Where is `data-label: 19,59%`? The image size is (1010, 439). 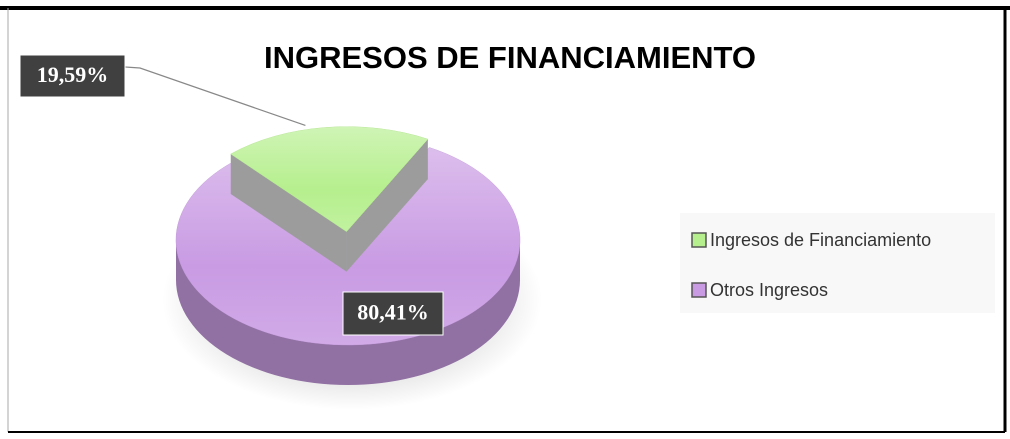 data-label: 19,59% is located at coordinates (73, 74).